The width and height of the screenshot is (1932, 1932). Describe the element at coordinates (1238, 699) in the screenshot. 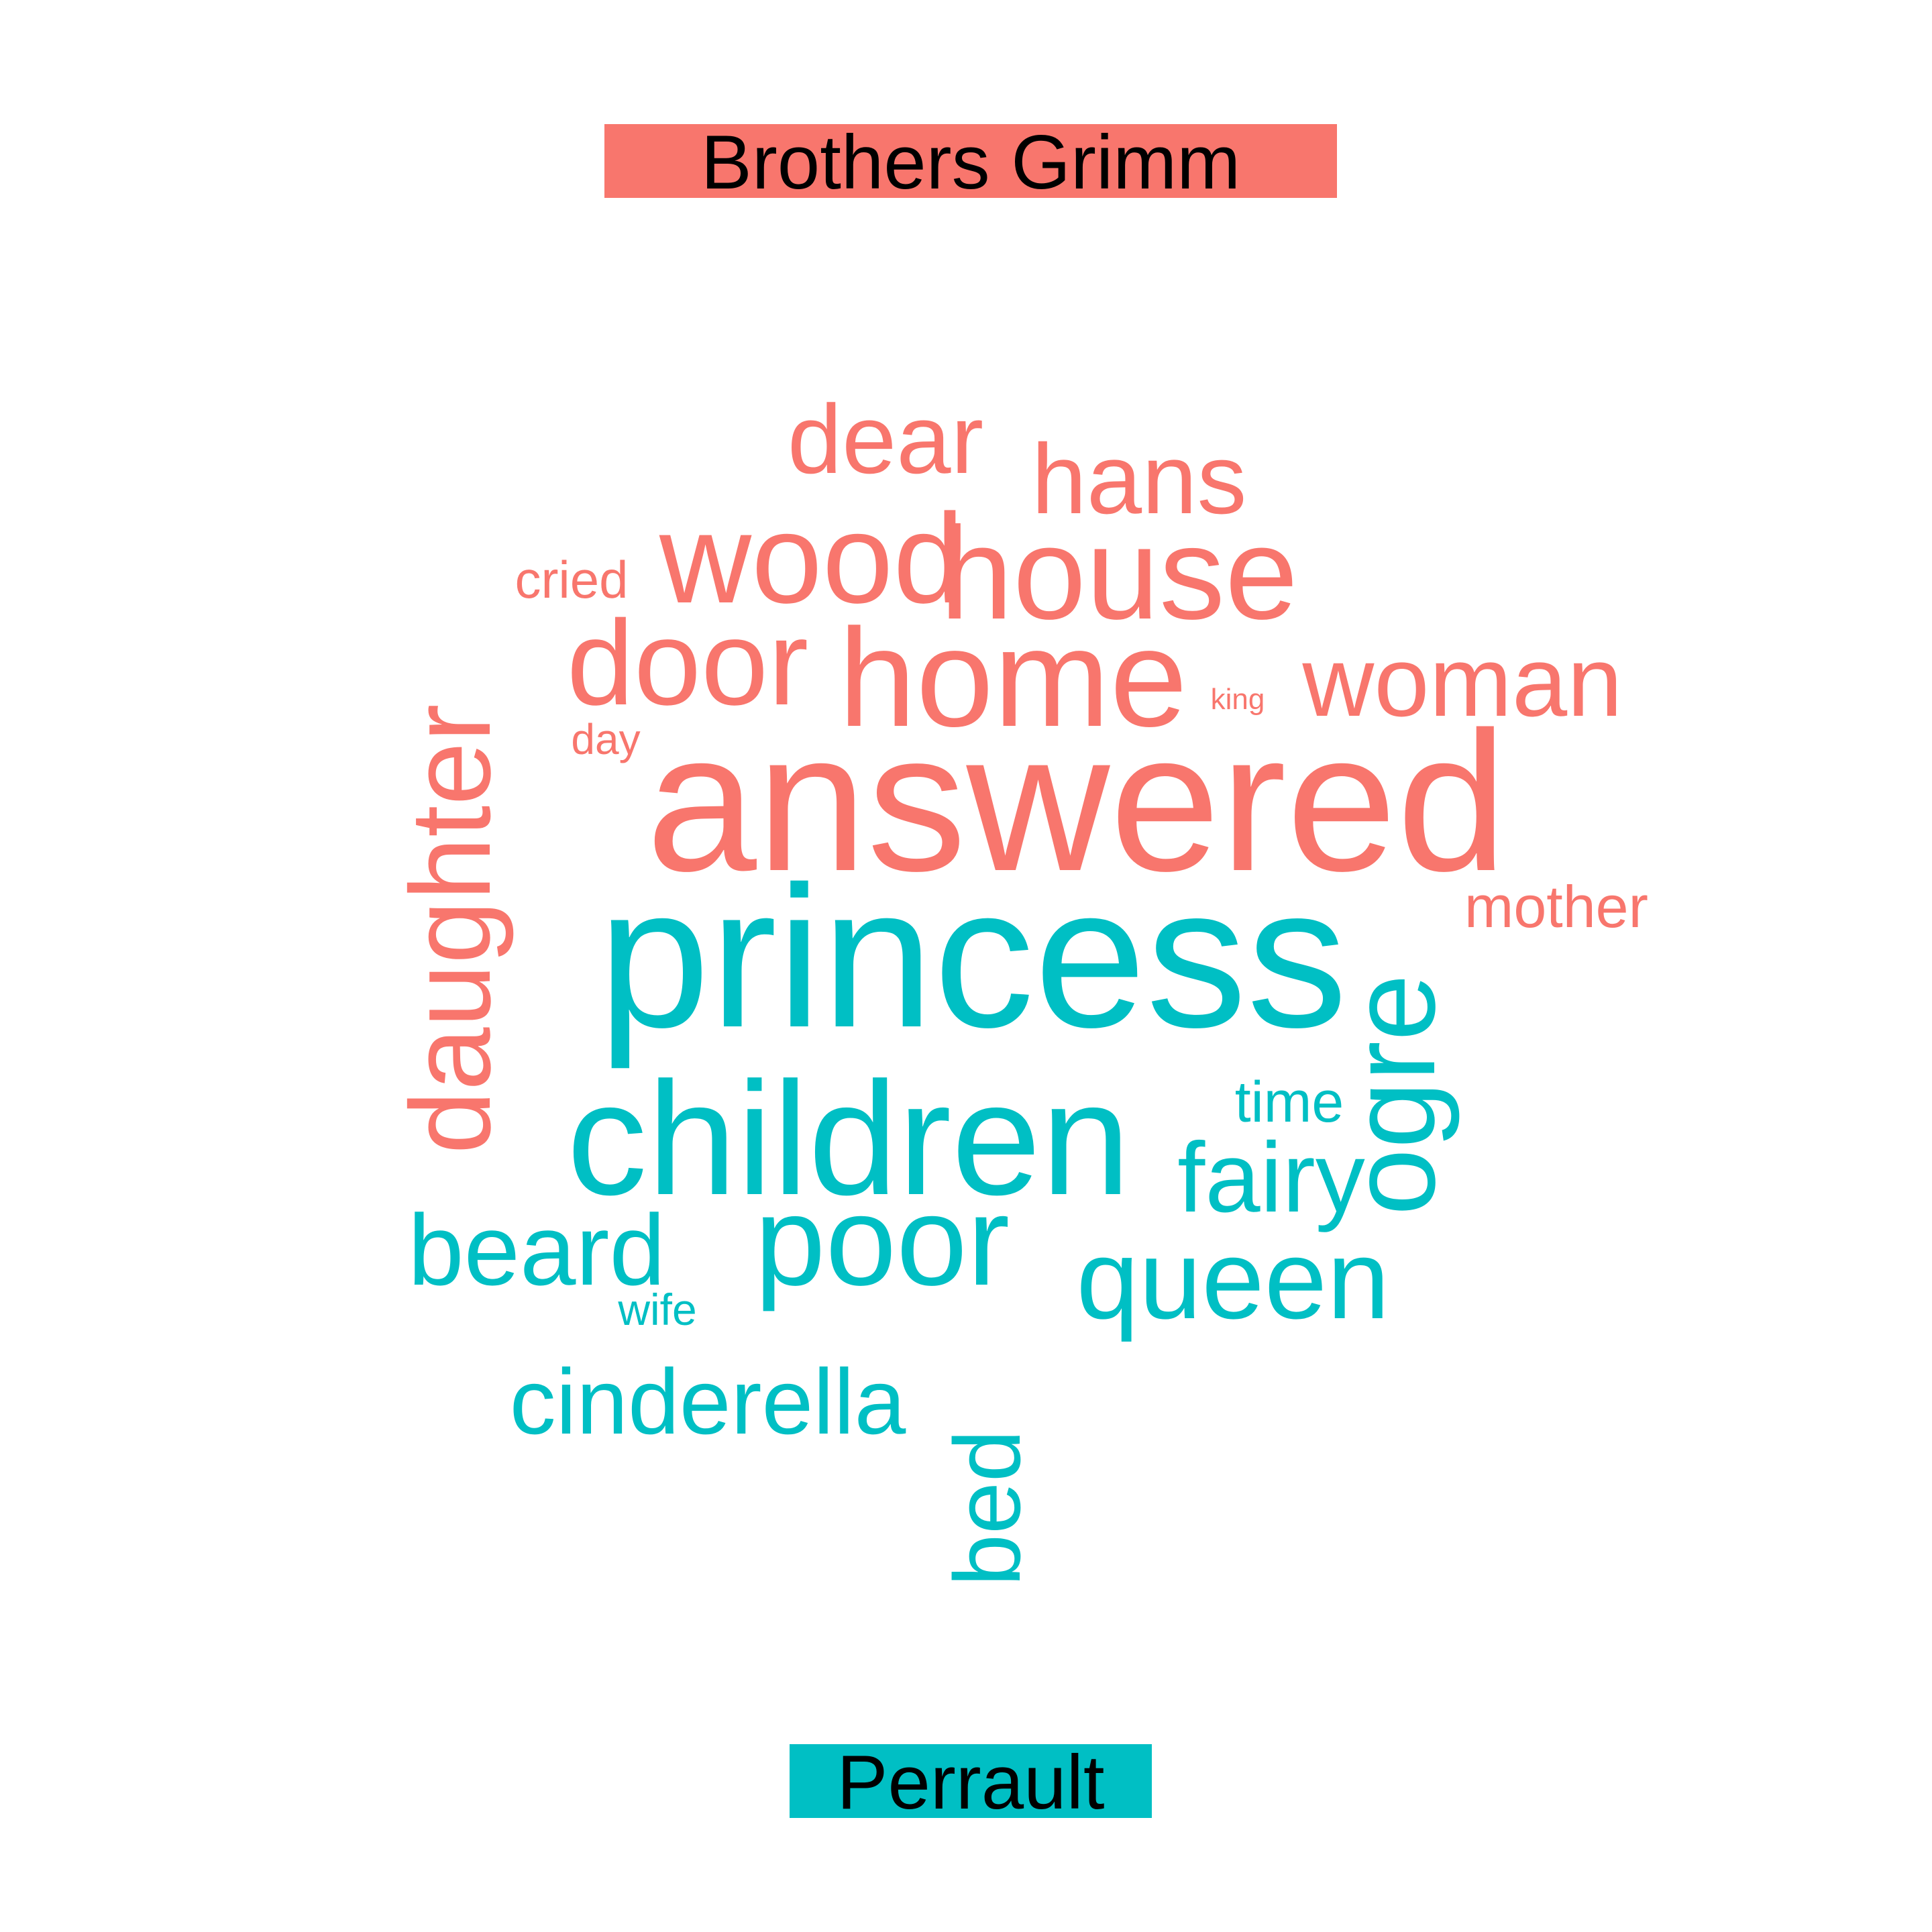

I see `word-king: king` at that location.